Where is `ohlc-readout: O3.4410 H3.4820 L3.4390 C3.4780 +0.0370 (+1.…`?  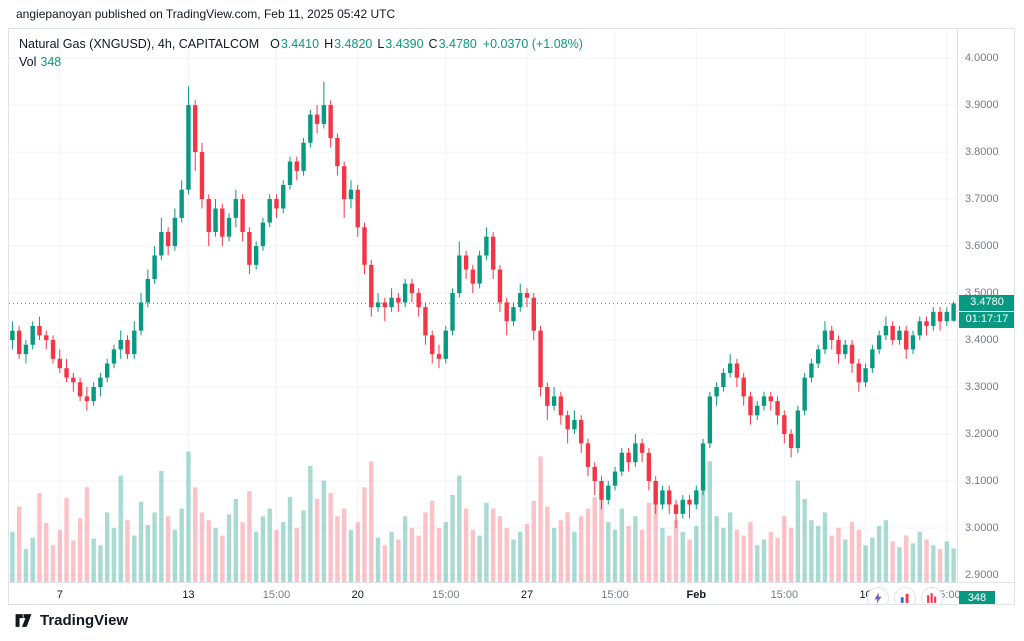
ohlc-readout: O3.4410 H3.4820 L3.4390 C3.4780 +0.0370 (+1.… is located at coordinates (424, 44).